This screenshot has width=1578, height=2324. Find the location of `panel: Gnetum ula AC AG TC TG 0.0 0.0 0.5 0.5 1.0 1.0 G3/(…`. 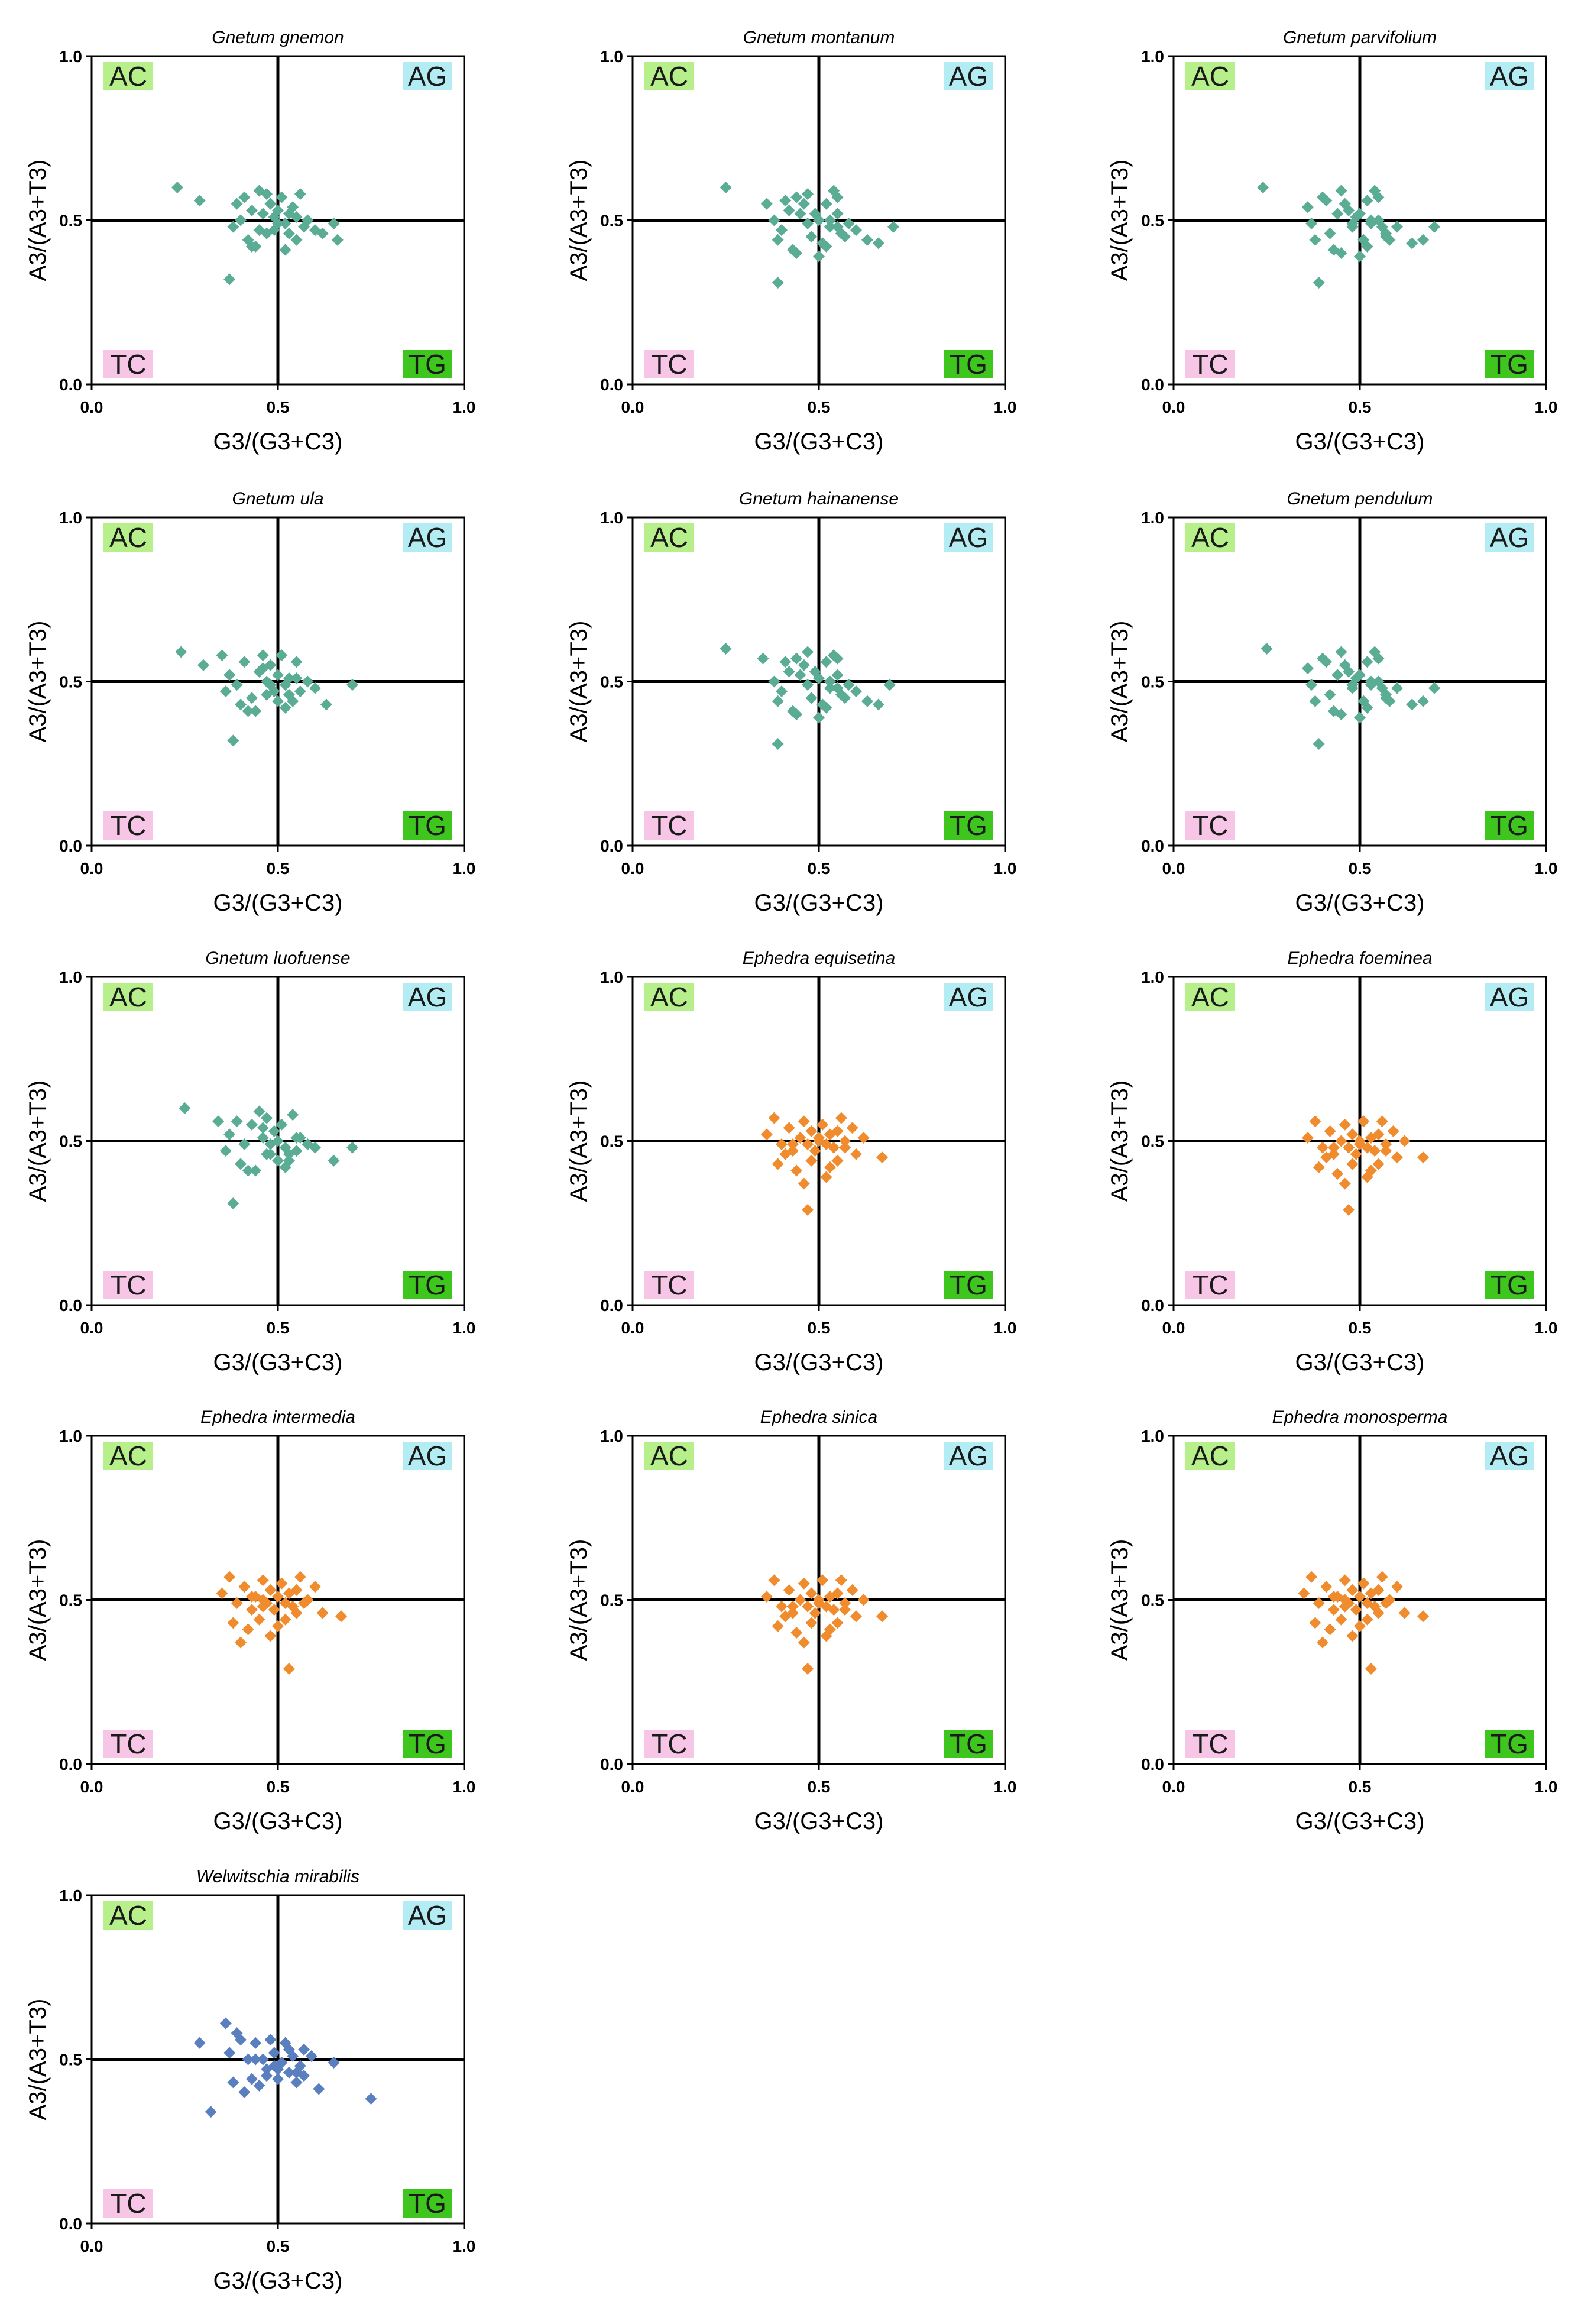

panel: Gnetum ula AC AG TC TG 0.0 0.0 0.5 0.5 1.0 1.0 G3/(… is located at coordinates (250, 702).